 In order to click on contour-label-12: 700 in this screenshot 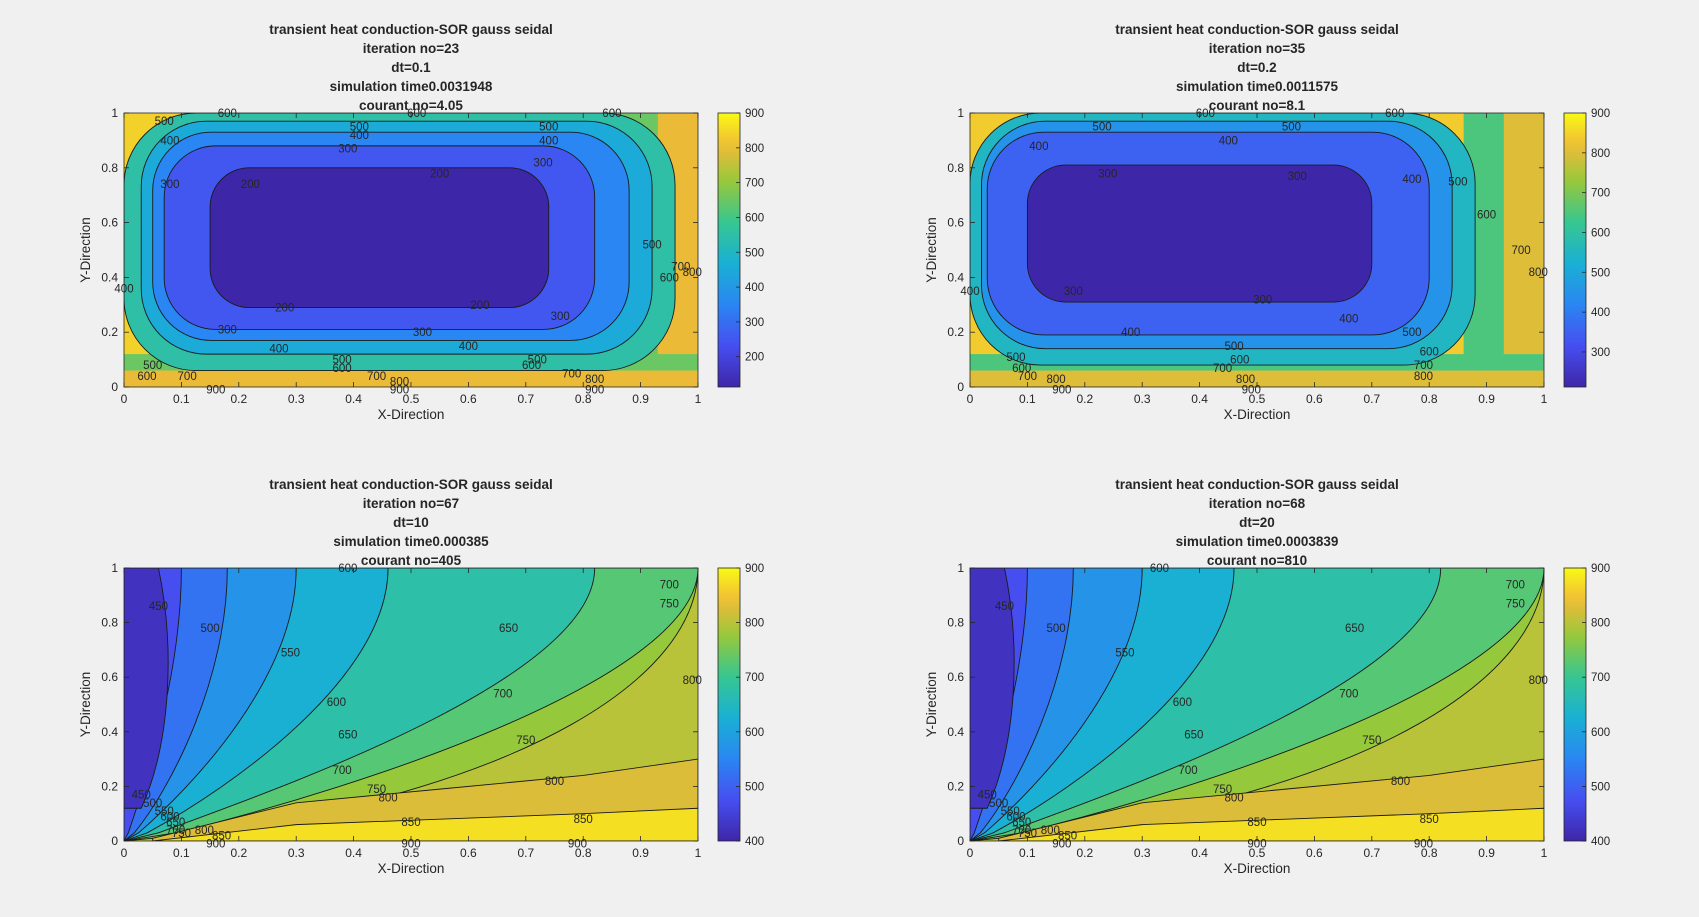, I will do `click(1188, 771)`.